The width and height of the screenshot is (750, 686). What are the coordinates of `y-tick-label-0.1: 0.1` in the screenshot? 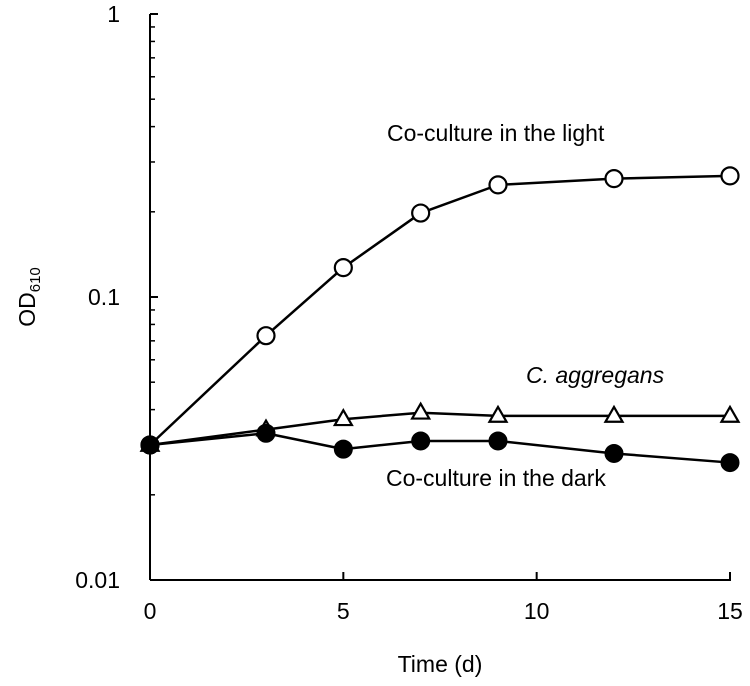 It's located at (104, 297).